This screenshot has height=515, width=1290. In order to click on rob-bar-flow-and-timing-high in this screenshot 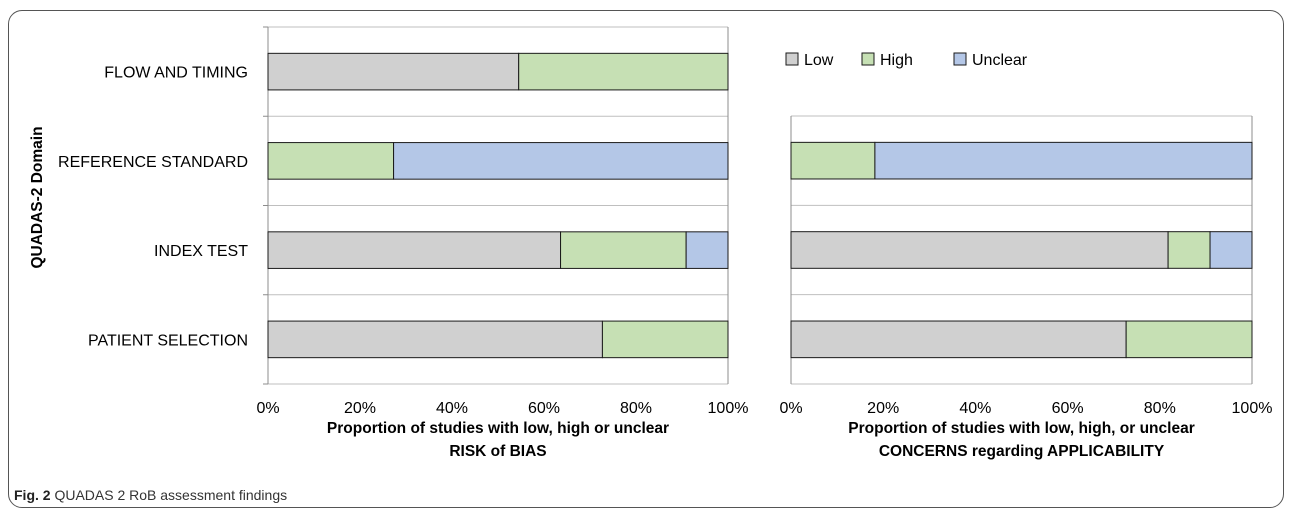, I will do `click(623, 71)`.